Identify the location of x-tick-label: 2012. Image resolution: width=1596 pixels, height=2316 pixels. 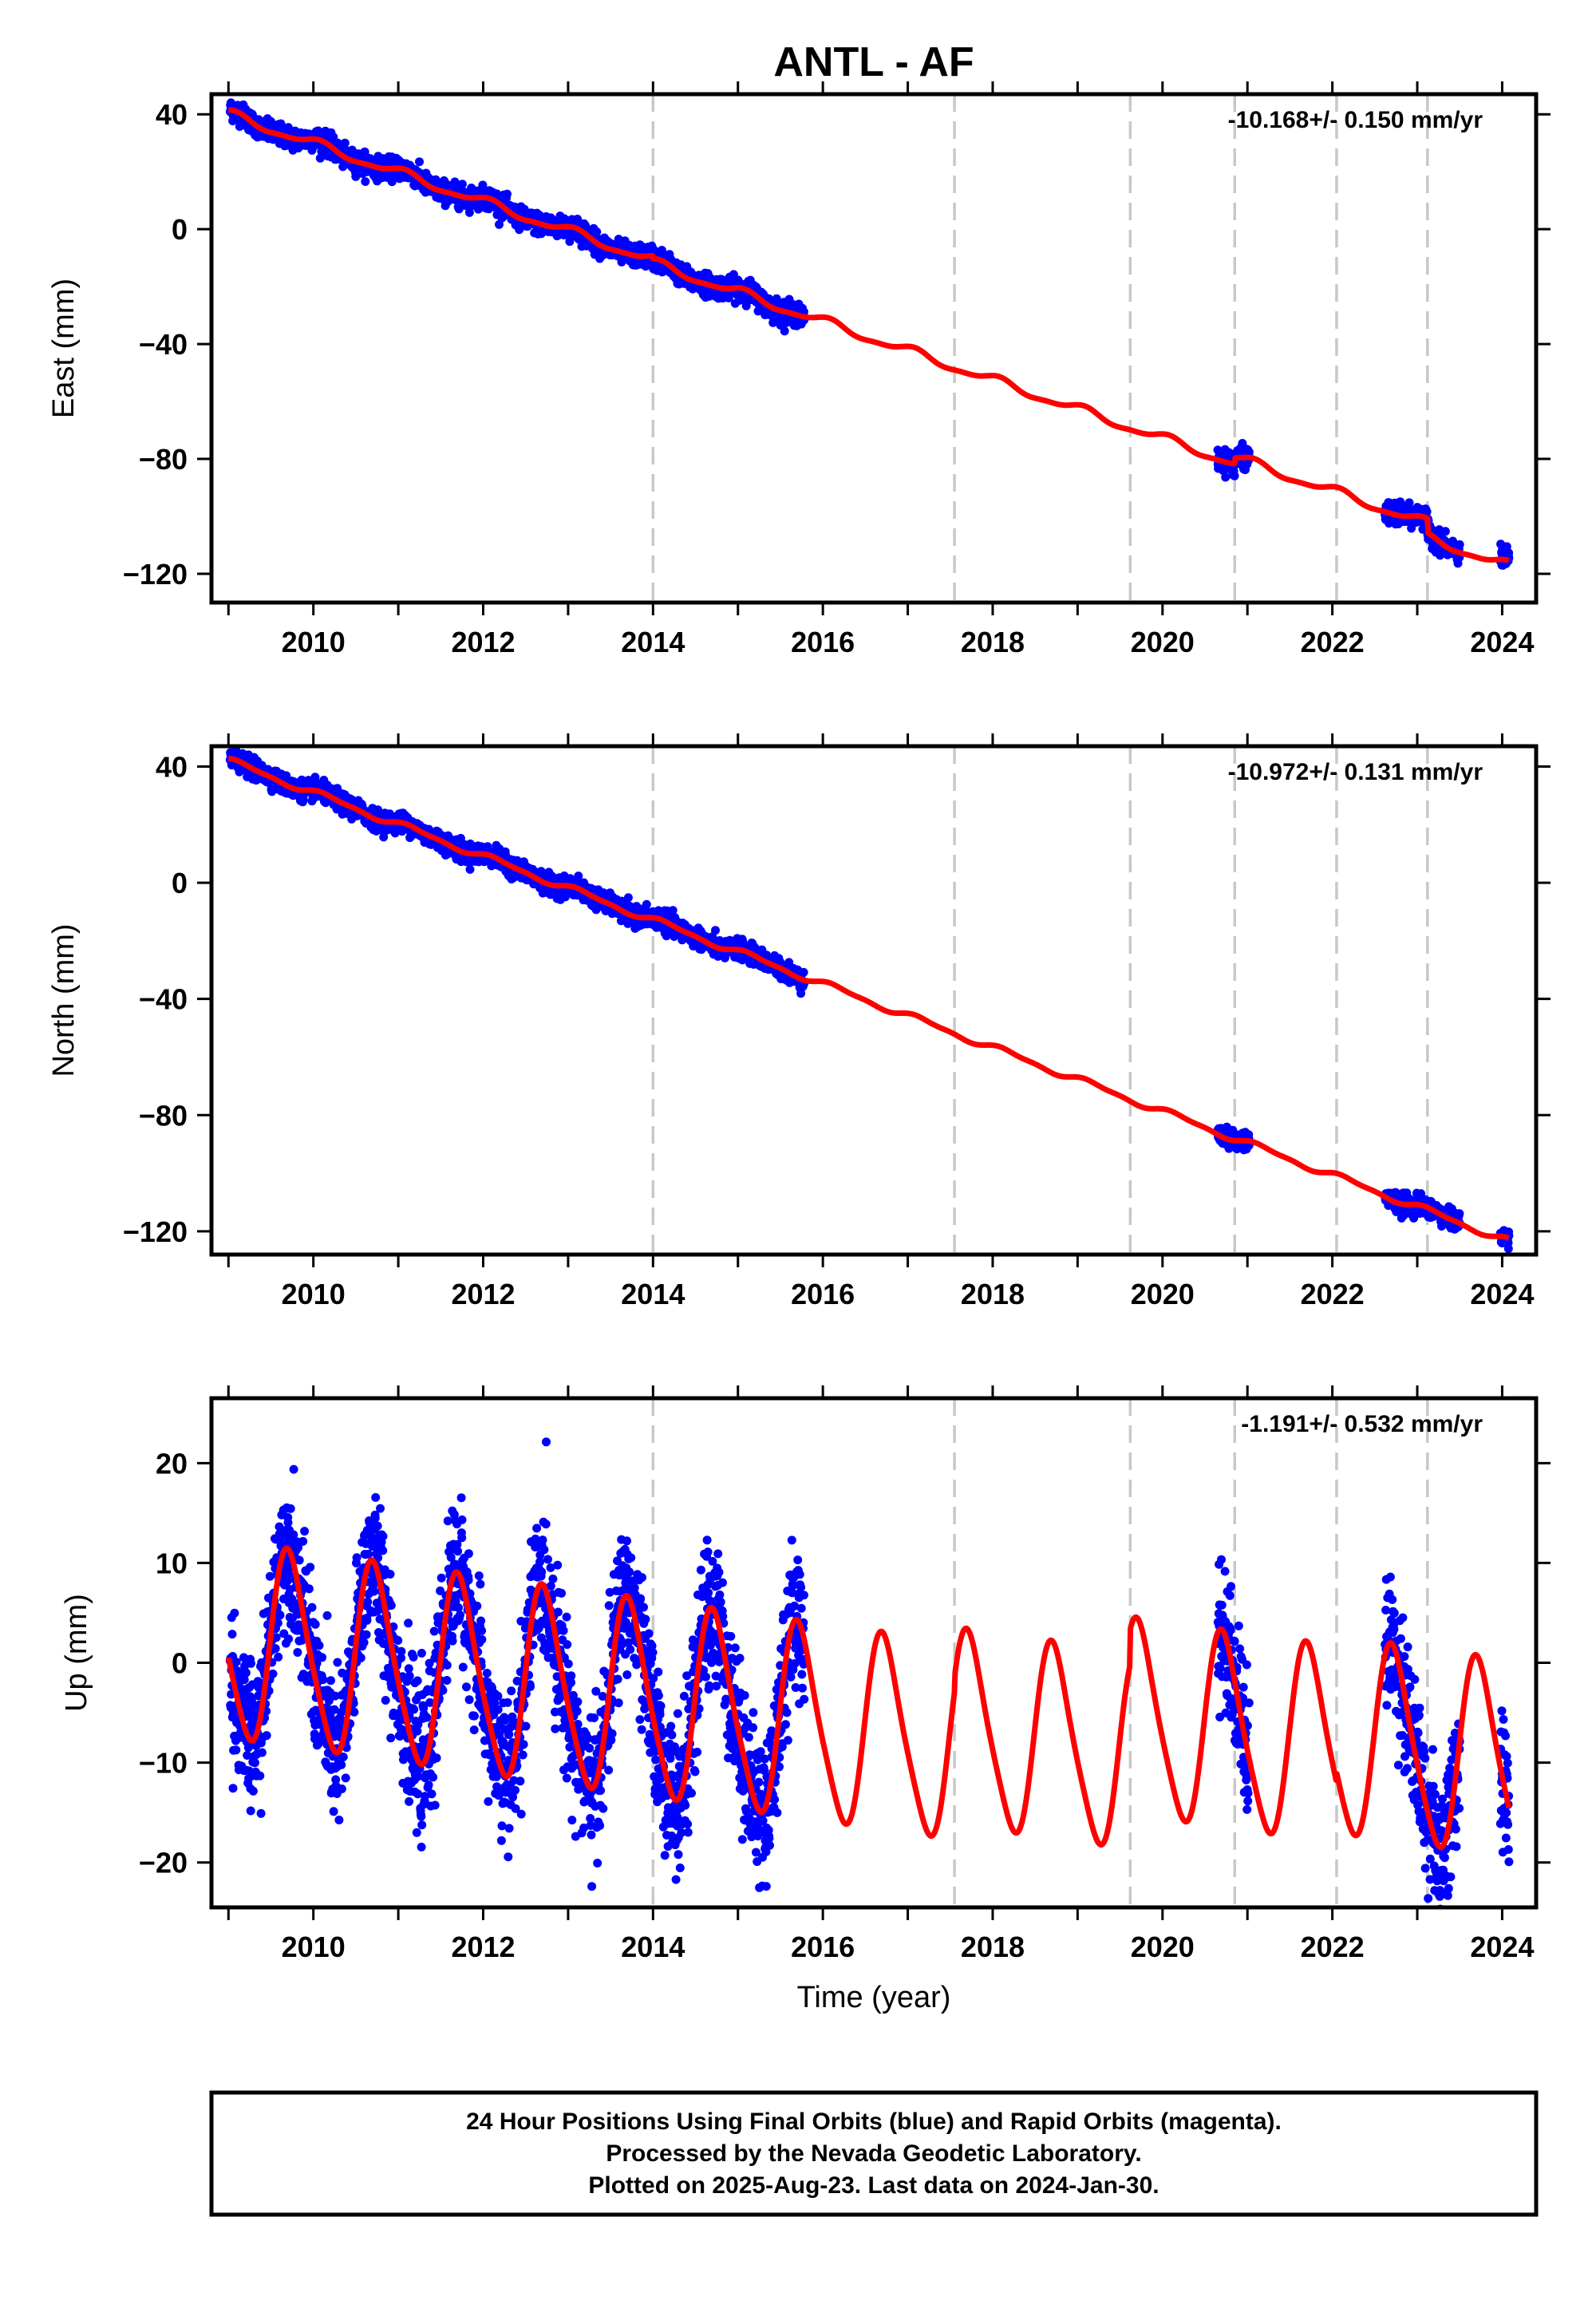
(483, 642).